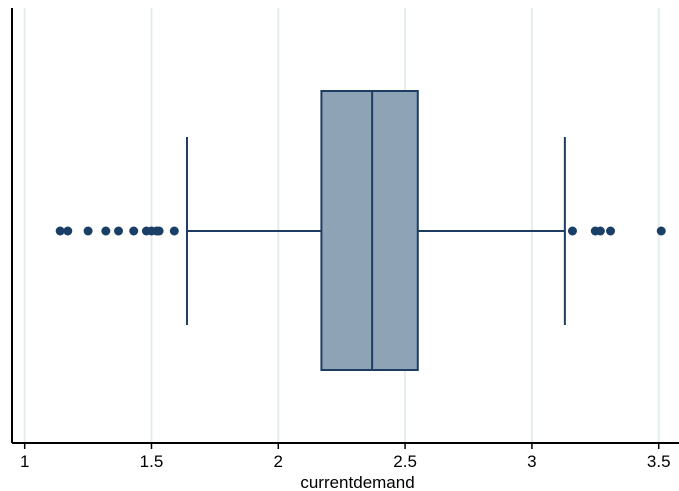 This screenshot has height=491, width=679. What do you see at coordinates (360, 231) in the screenshot?
I see `outlier-points` at bounding box center [360, 231].